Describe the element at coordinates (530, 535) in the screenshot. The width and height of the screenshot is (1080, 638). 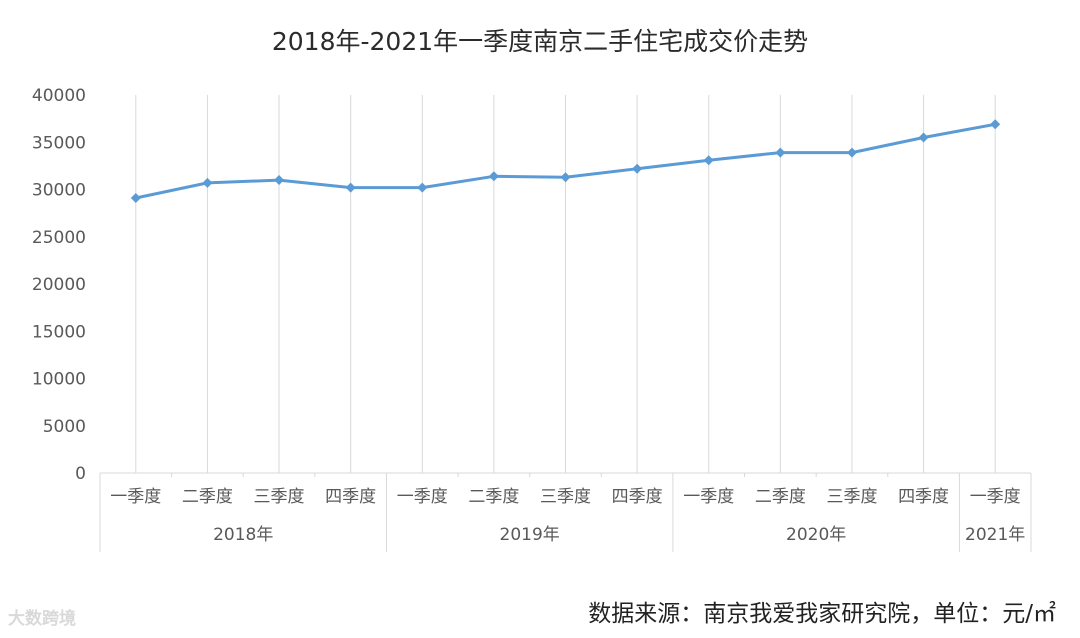
I see `year-label: 2019年` at that location.